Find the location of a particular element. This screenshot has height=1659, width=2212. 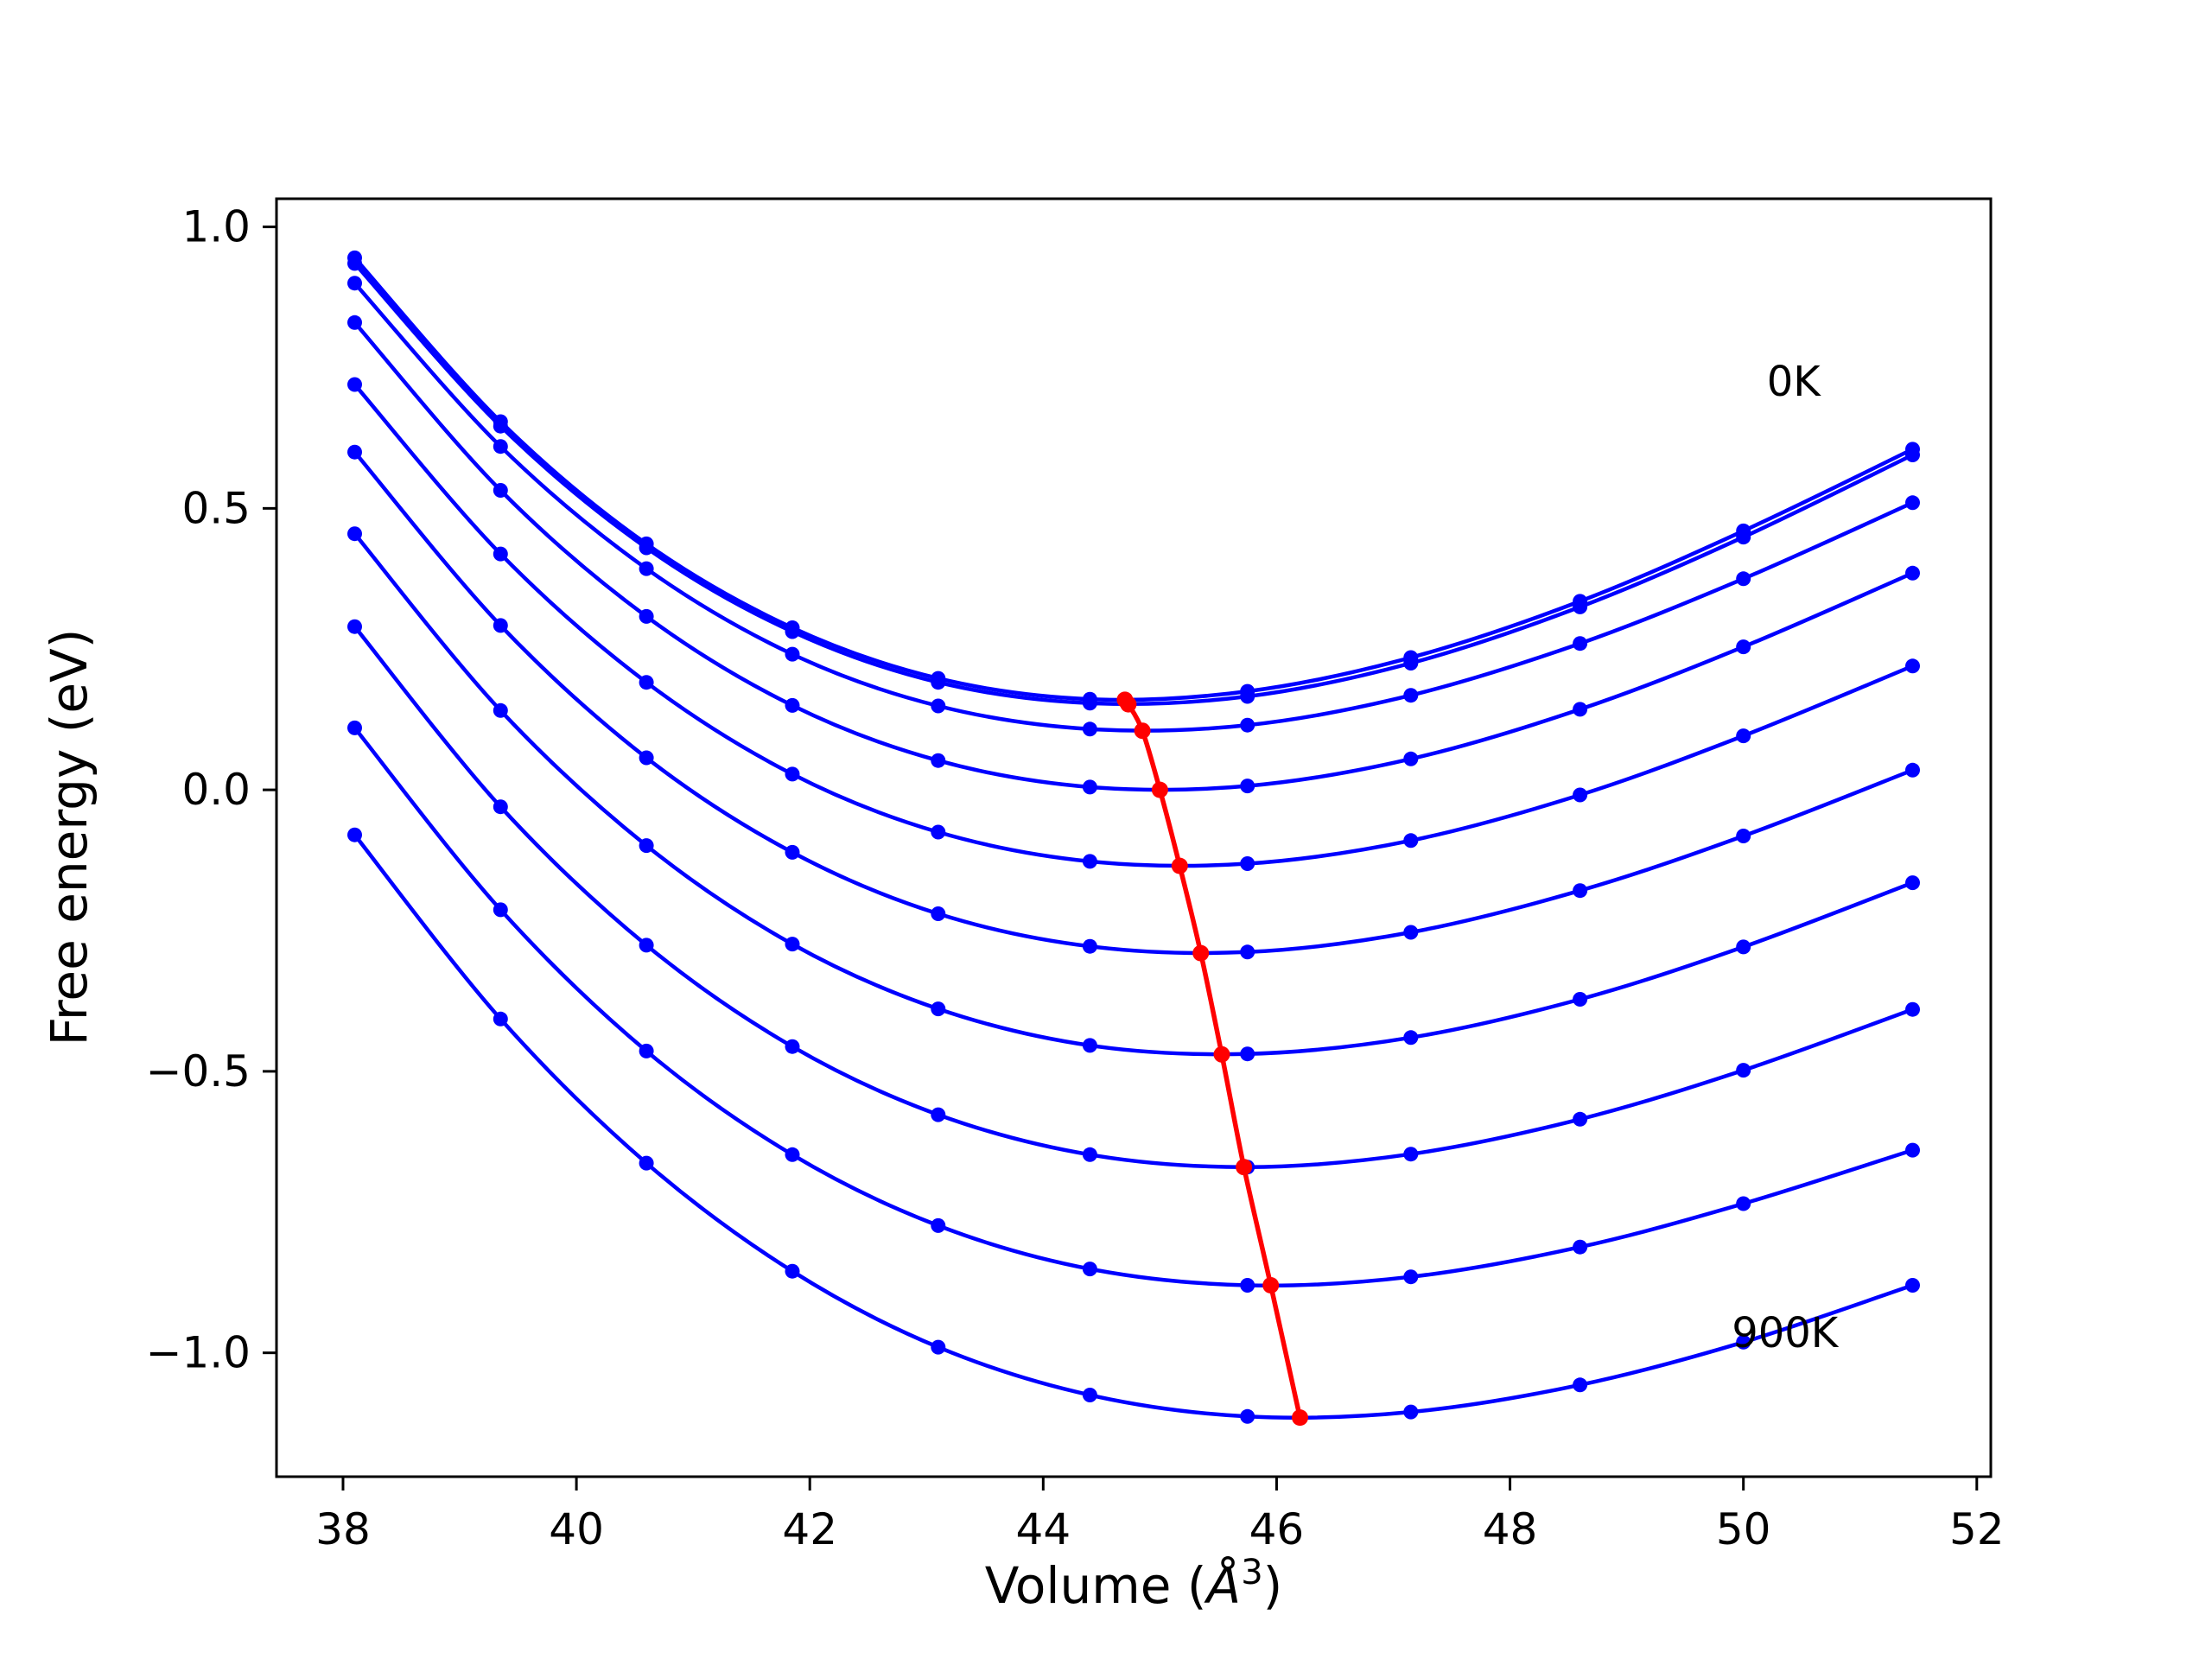

equilibrium-volume-path is located at coordinates (1212, 1059).